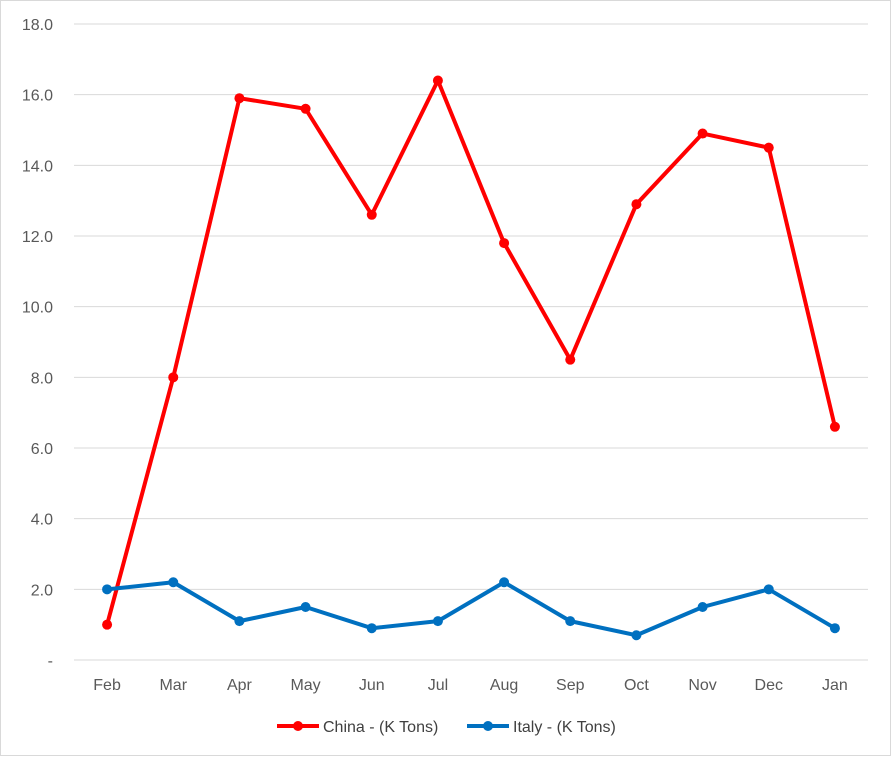  Describe the element at coordinates (769, 685) in the screenshot. I see `x-tick-label: Dec` at that location.